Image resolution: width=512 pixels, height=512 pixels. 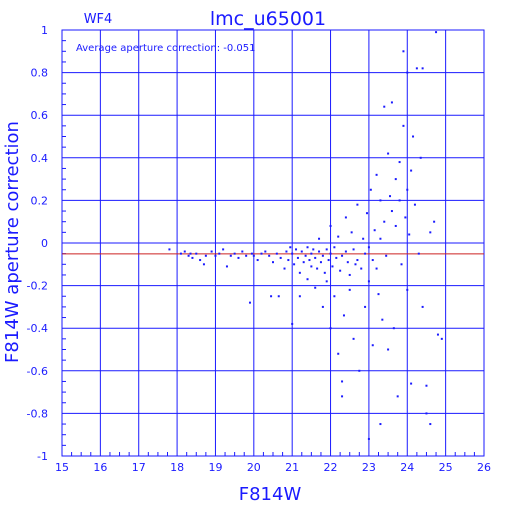 What do you see at coordinates (40, 158) in the screenshot?
I see `y-tick-label: 0.4` at bounding box center [40, 158].